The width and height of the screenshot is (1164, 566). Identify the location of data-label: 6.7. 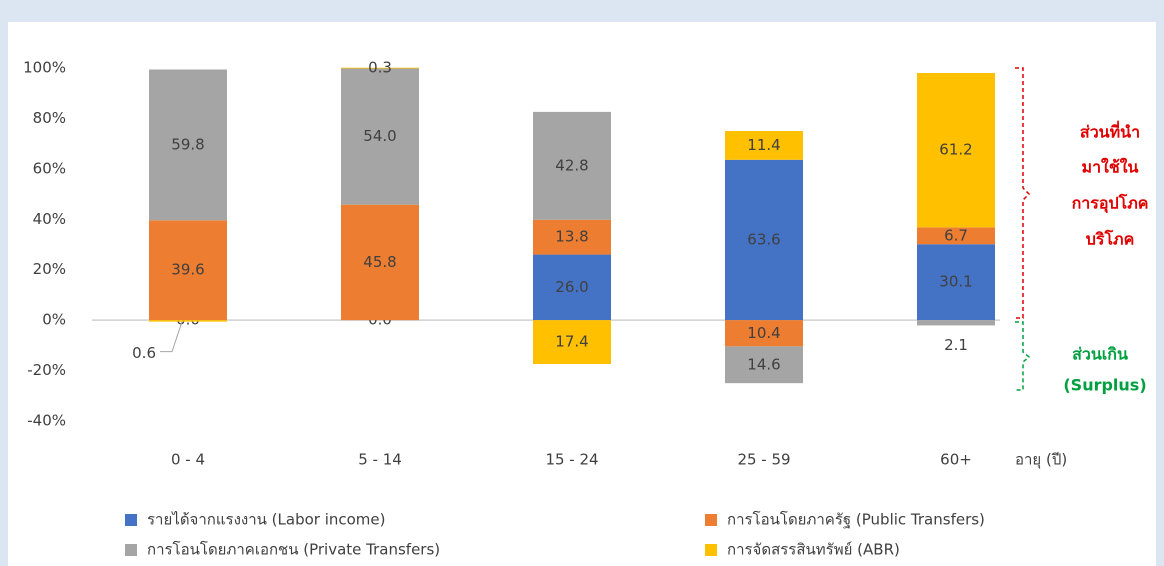
(956, 235).